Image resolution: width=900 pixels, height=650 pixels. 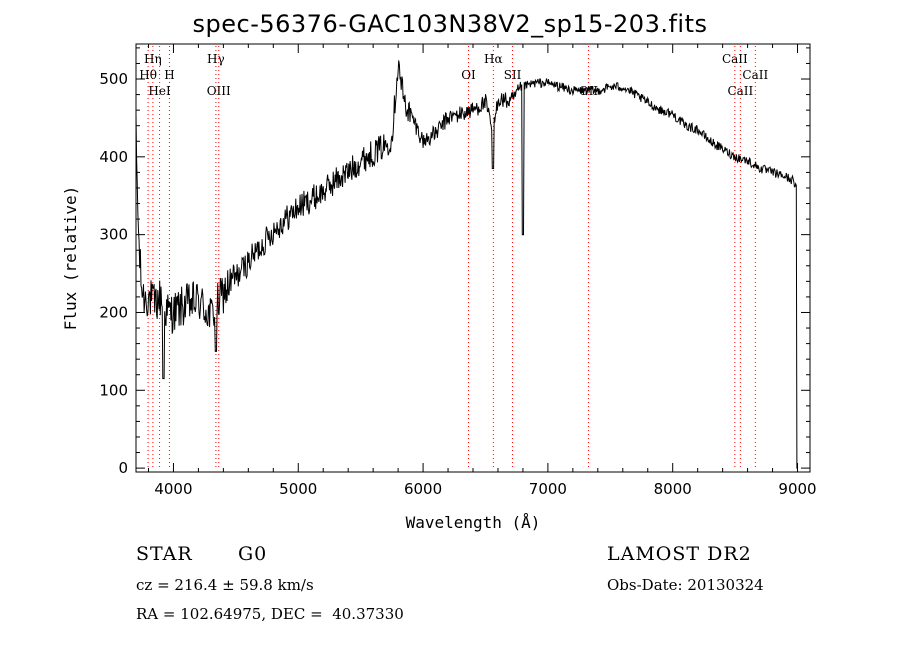 I want to click on line-label: HeI, so click(x=159, y=91).